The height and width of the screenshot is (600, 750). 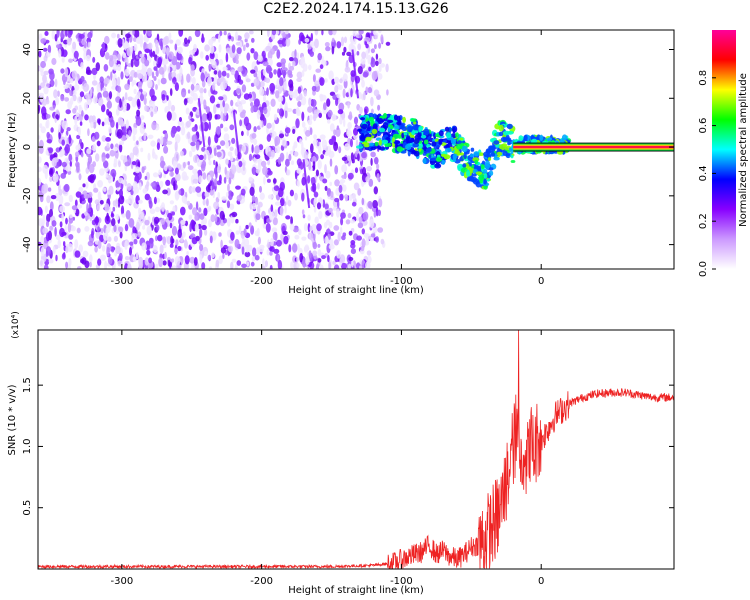 What do you see at coordinates (261, 281) in the screenshot?
I see `spectrogram-xtick-label: -200` at bounding box center [261, 281].